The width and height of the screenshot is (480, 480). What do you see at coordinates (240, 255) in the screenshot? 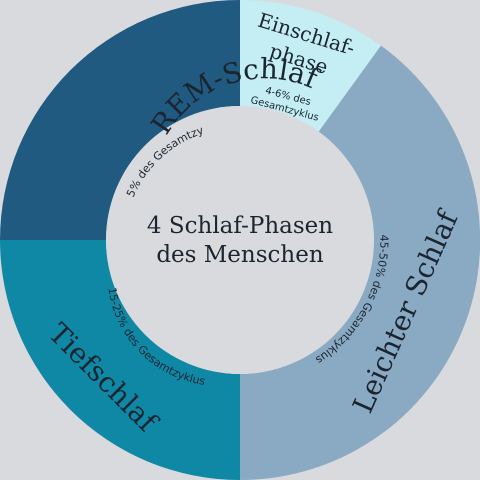
I see `center-title-line2: des Menschen` at bounding box center [240, 255].